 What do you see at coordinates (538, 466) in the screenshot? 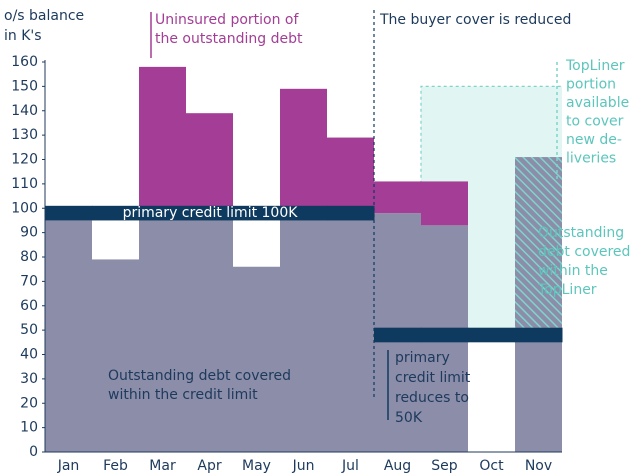
I see `x-tick-label: Nov` at bounding box center [538, 466].